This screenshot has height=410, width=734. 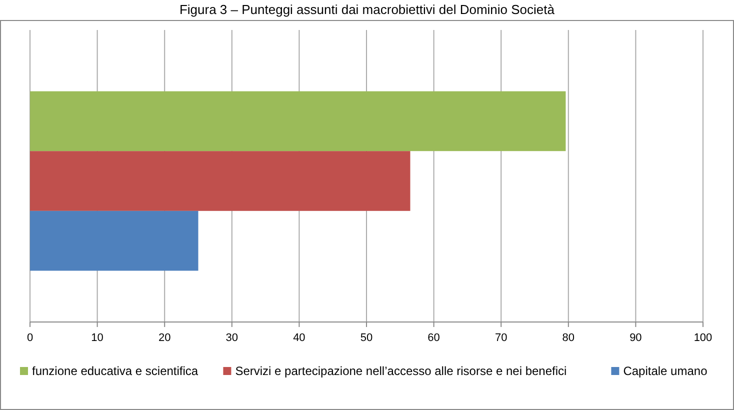 I want to click on x-tick-label: 60, so click(x=434, y=338).